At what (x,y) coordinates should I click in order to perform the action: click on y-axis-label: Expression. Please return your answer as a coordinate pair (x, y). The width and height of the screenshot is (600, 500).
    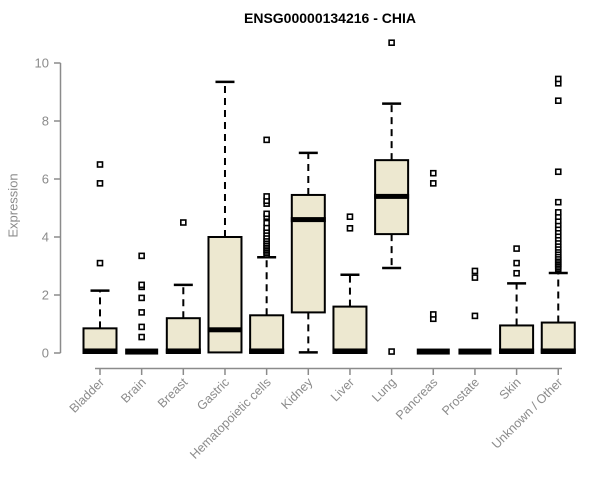
    Looking at the image, I should click on (13, 205).